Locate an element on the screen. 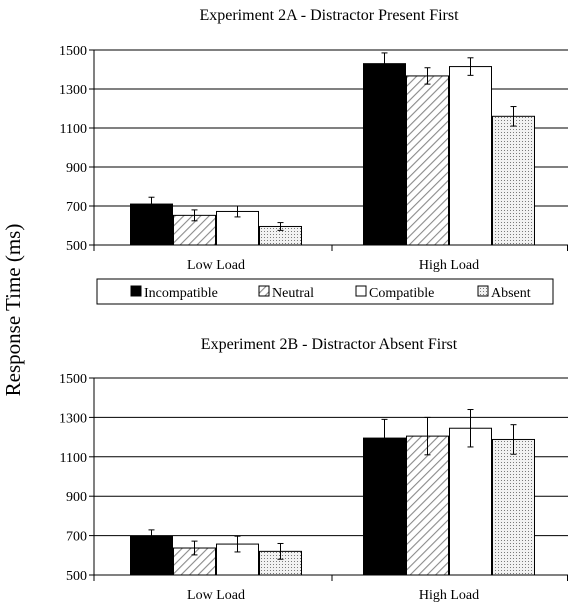 This screenshot has width=570, height=606. y-tick-label-2b-900: 900 is located at coordinates (76, 497).